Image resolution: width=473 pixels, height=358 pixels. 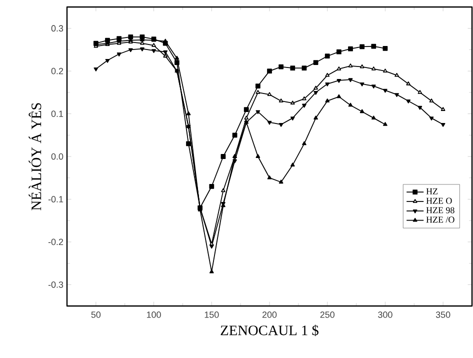 What do you see at coordinates (443, 315) in the screenshot?
I see `x-tick-label: 350` at bounding box center [443, 315].